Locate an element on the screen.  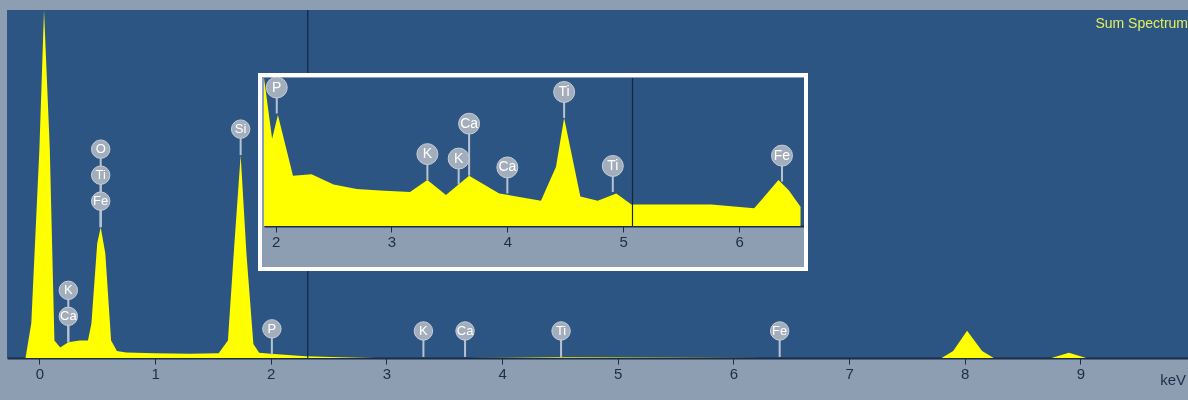
x-tick-label: 9 is located at coordinates (1081, 373).